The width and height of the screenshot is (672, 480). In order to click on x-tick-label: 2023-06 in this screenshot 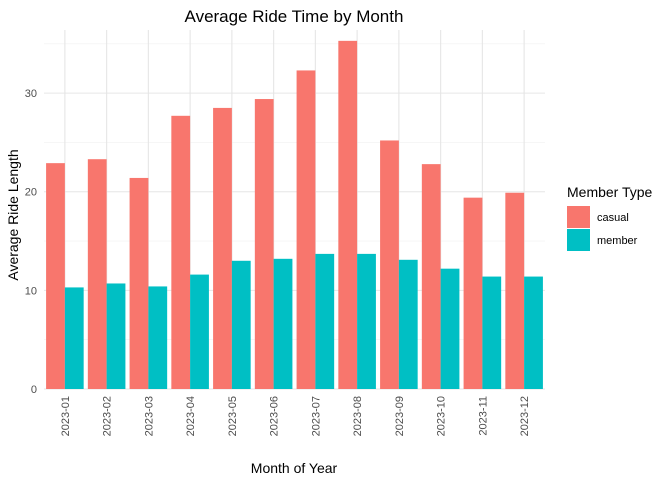, I will do `click(275, 416)`.